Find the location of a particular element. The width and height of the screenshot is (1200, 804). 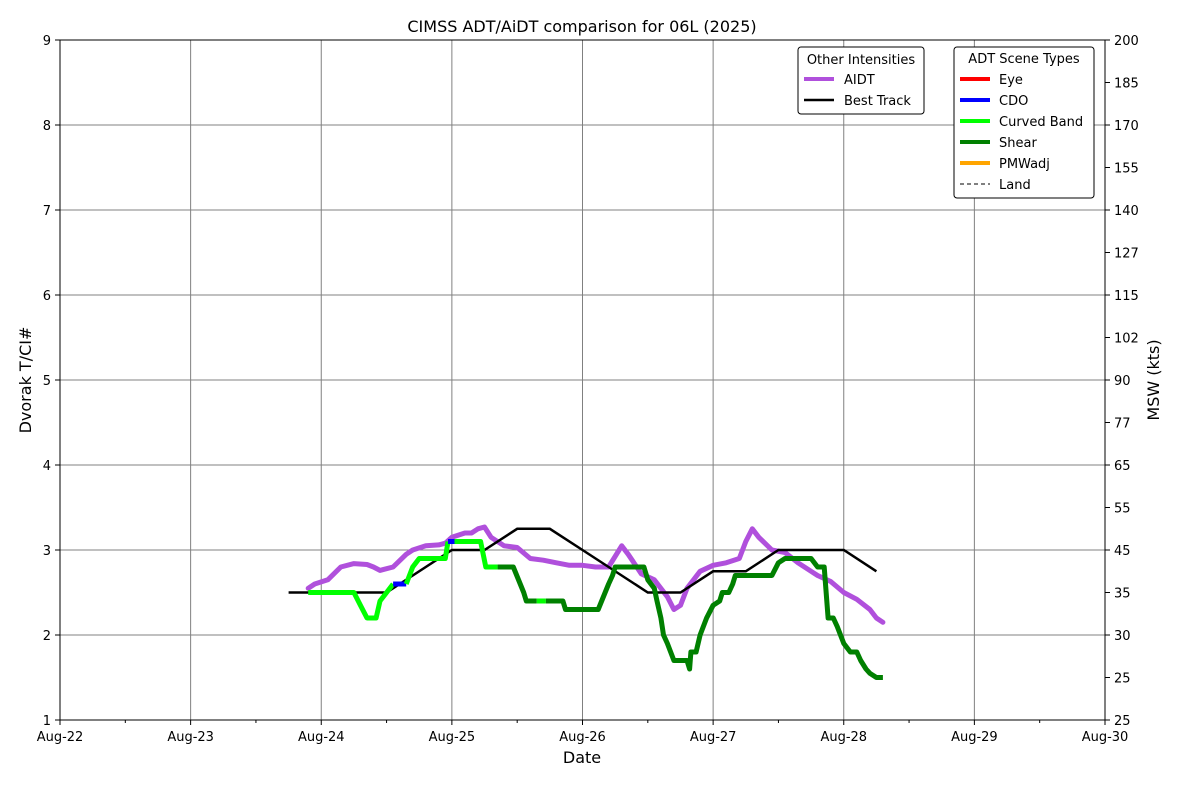

chart-title: CIMSS ADT/AiDT comparison for 06L (2025) is located at coordinates (581, 26).